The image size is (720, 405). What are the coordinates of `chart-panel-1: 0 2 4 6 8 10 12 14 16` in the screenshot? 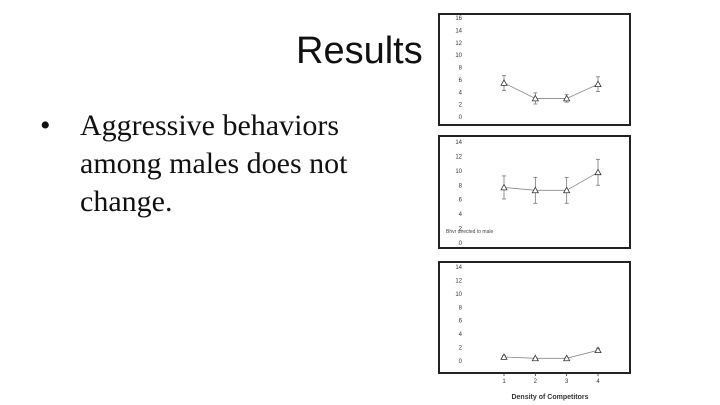 It's located at (534, 69).